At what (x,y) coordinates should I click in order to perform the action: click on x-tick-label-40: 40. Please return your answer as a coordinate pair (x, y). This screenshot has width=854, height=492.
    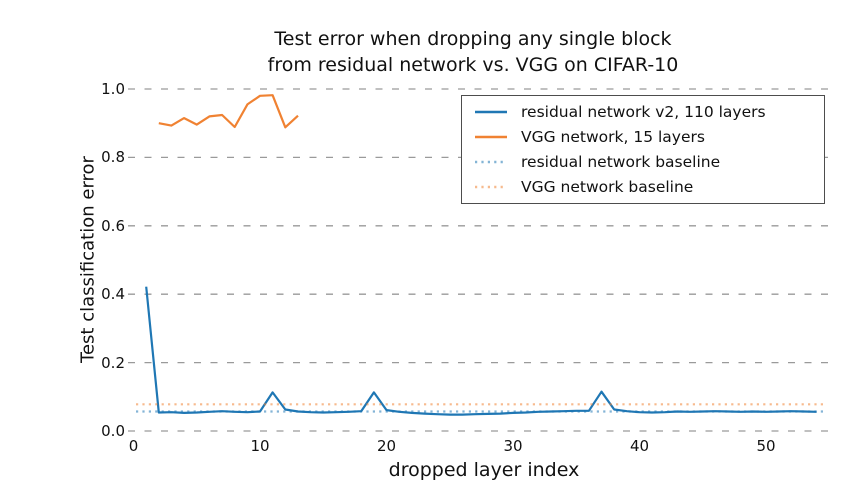
    Looking at the image, I should click on (639, 446).